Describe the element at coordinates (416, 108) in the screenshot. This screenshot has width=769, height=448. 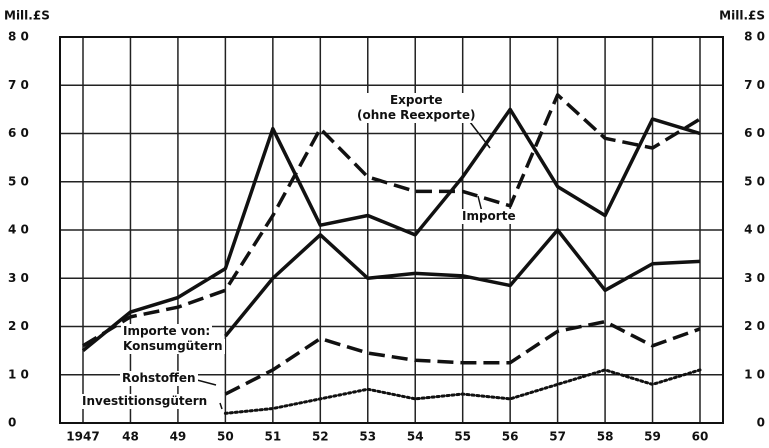
I see `series-label: Exporte (ohne Reexporte)` at that location.